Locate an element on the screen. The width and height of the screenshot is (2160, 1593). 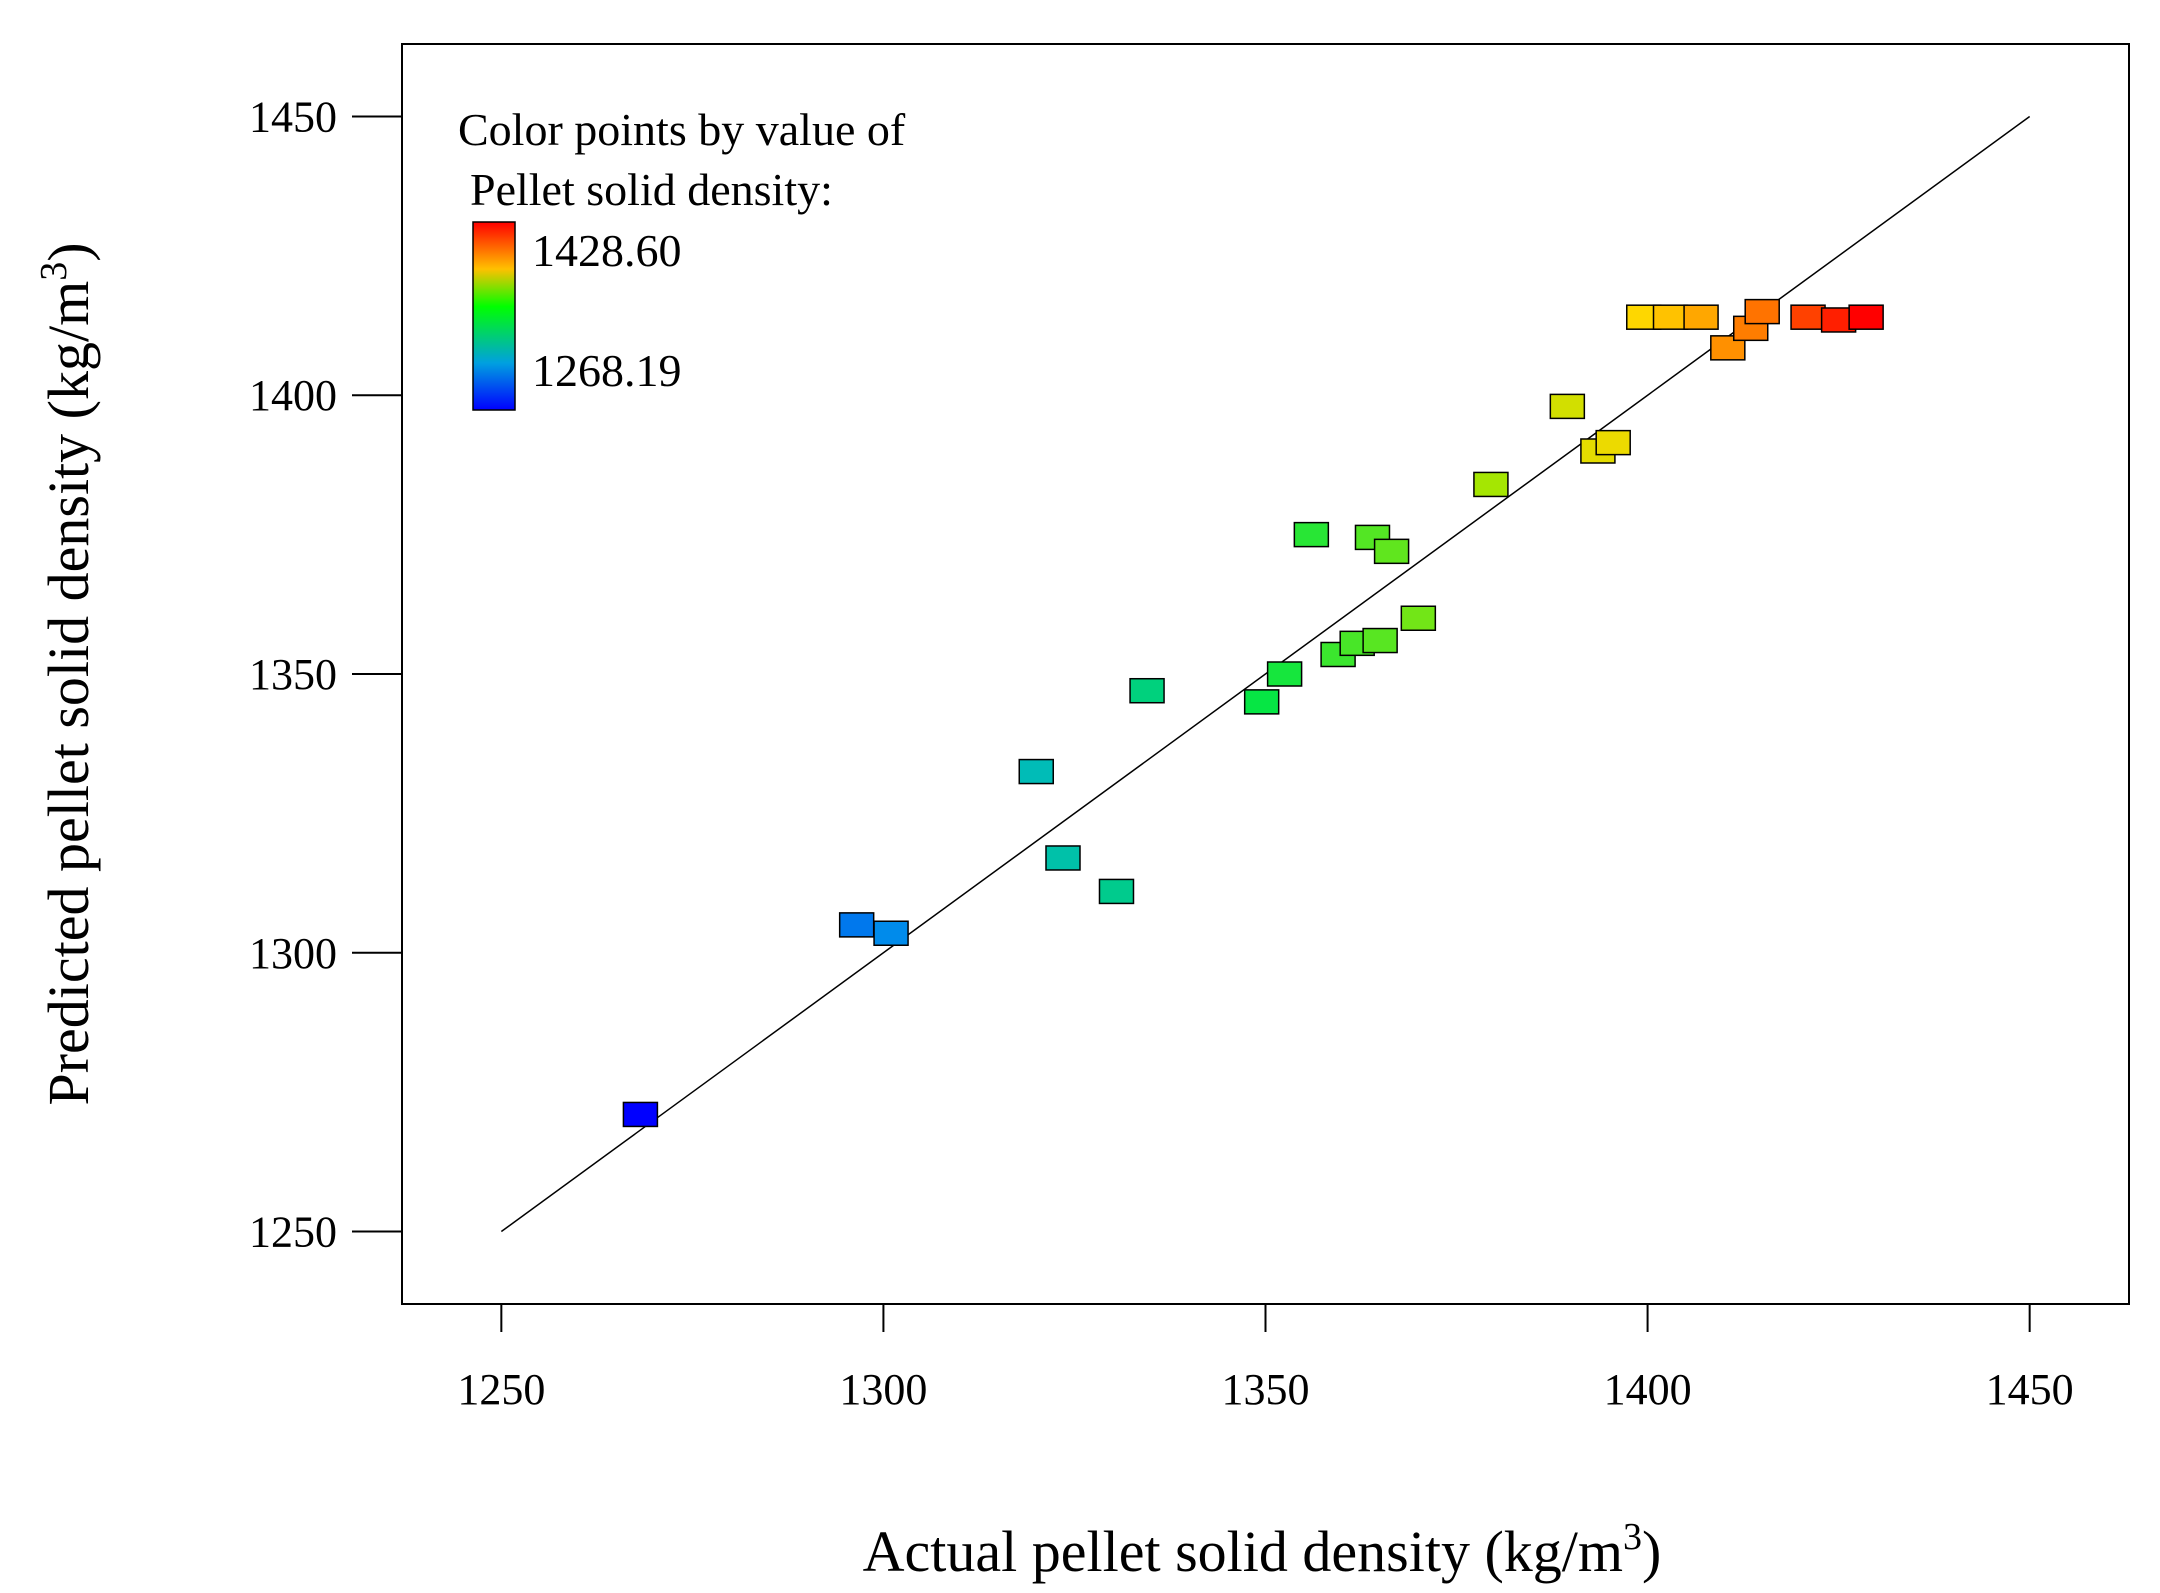
y-tick-label: 1250 is located at coordinates (293, 1232).